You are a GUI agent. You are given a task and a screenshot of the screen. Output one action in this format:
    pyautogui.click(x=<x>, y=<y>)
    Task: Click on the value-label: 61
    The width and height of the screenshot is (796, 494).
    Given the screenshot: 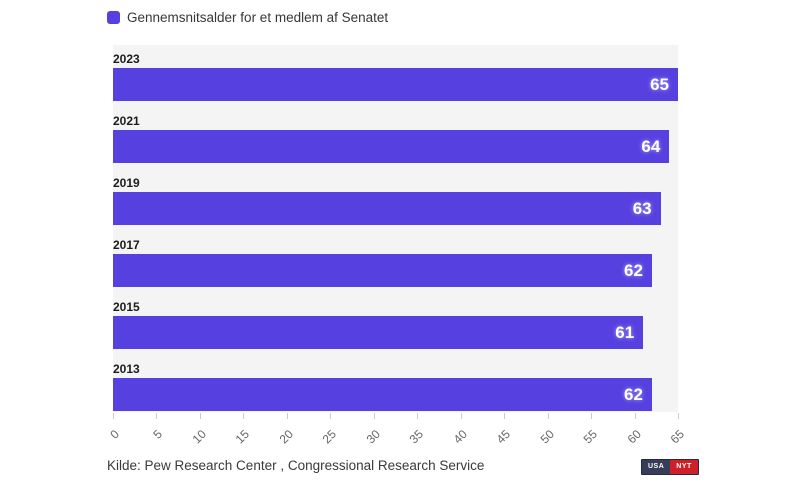 What is the action you would take?
    pyautogui.click(x=625, y=333)
    